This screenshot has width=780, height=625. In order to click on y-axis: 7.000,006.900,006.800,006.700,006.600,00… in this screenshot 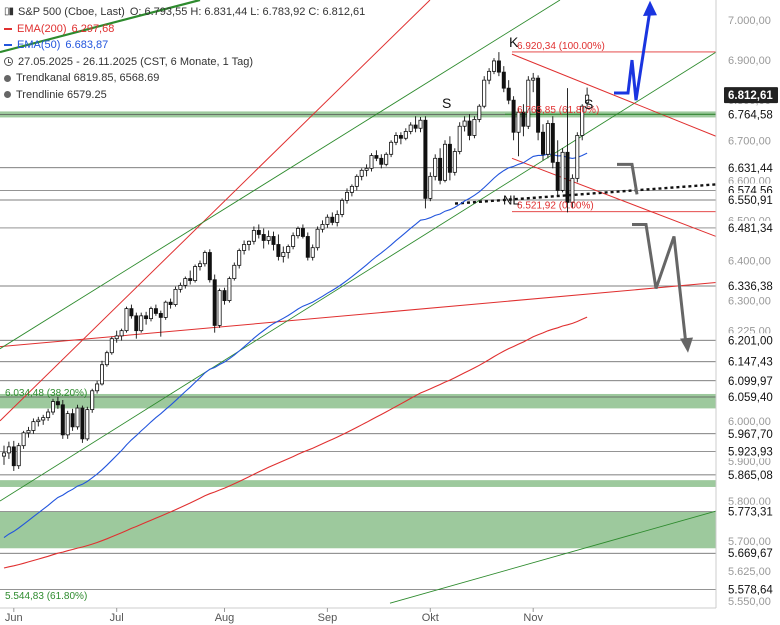, I will do `click(746, 304)`.